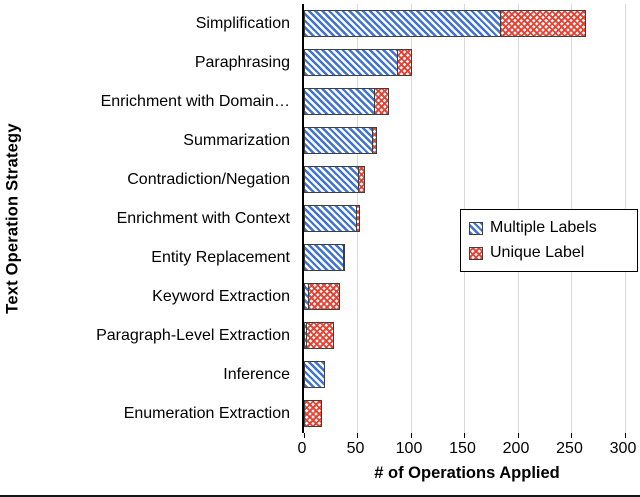  What do you see at coordinates (411, 218) in the screenshot?
I see `gridline` at bounding box center [411, 218].